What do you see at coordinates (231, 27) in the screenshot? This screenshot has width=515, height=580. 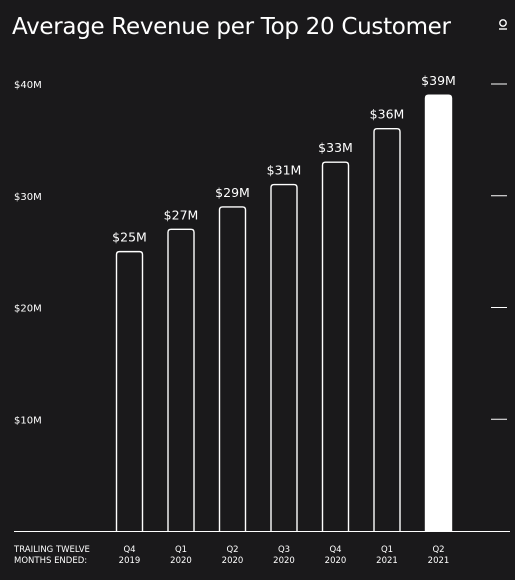 I see `chart-title: Average Revenue per Top 20 Customer` at bounding box center [231, 27].